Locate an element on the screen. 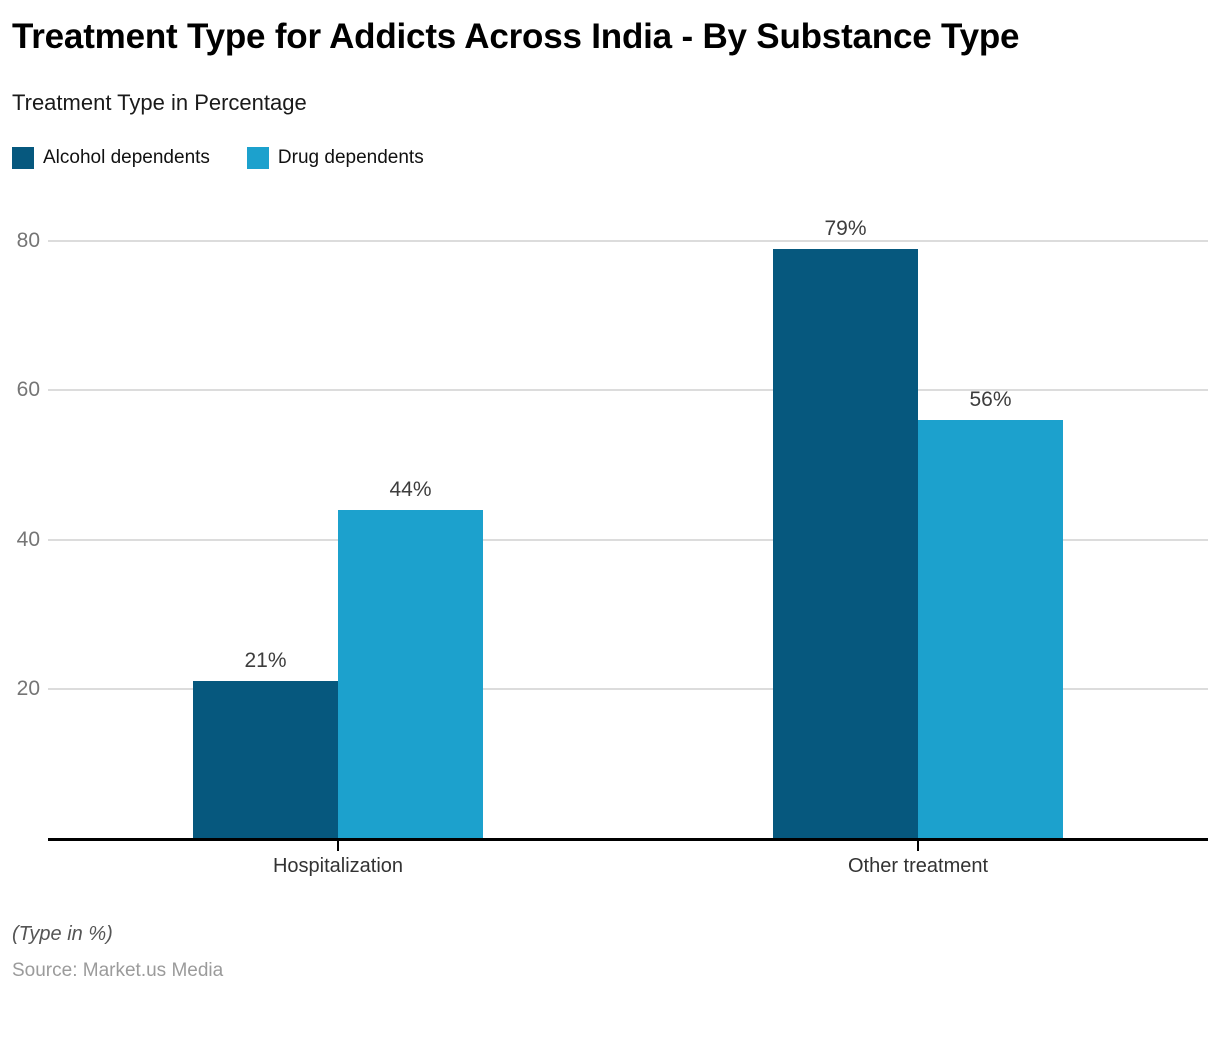 This screenshot has height=1058, width=1220. bar-value-label: 44% is located at coordinates (410, 489).